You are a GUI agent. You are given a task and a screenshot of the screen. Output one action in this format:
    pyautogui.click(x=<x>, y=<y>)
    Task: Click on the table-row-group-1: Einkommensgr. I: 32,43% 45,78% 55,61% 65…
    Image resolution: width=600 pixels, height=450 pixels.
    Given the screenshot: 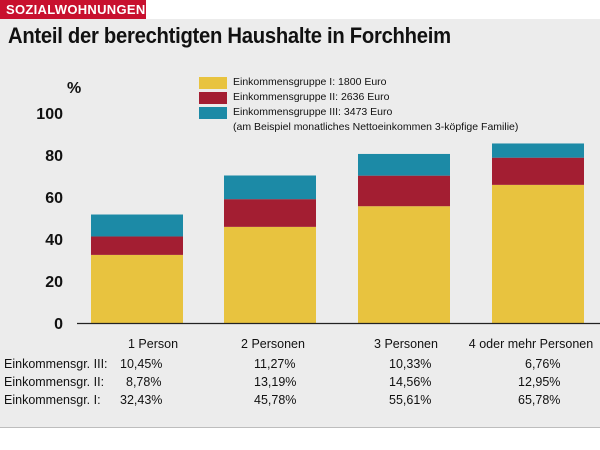 What is the action you would take?
    pyautogui.click(x=302, y=401)
    